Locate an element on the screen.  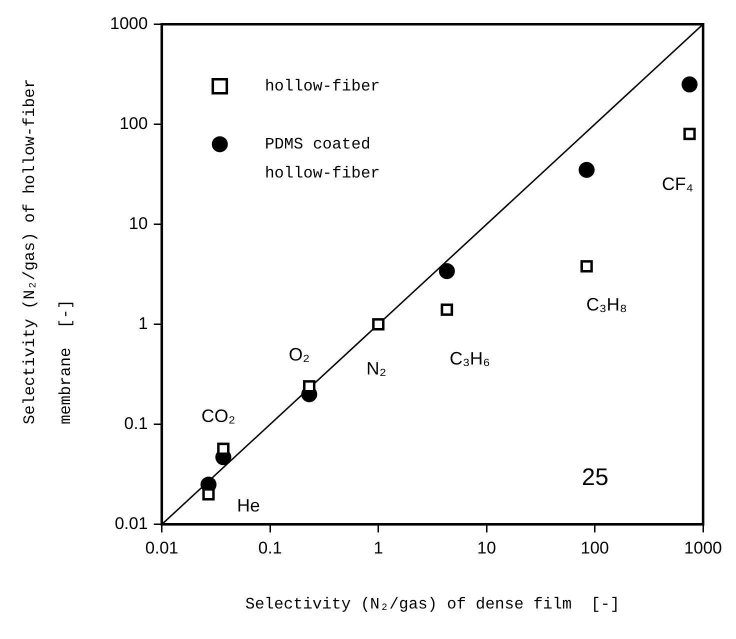
x-tick-label: 10 is located at coordinates (486, 548).